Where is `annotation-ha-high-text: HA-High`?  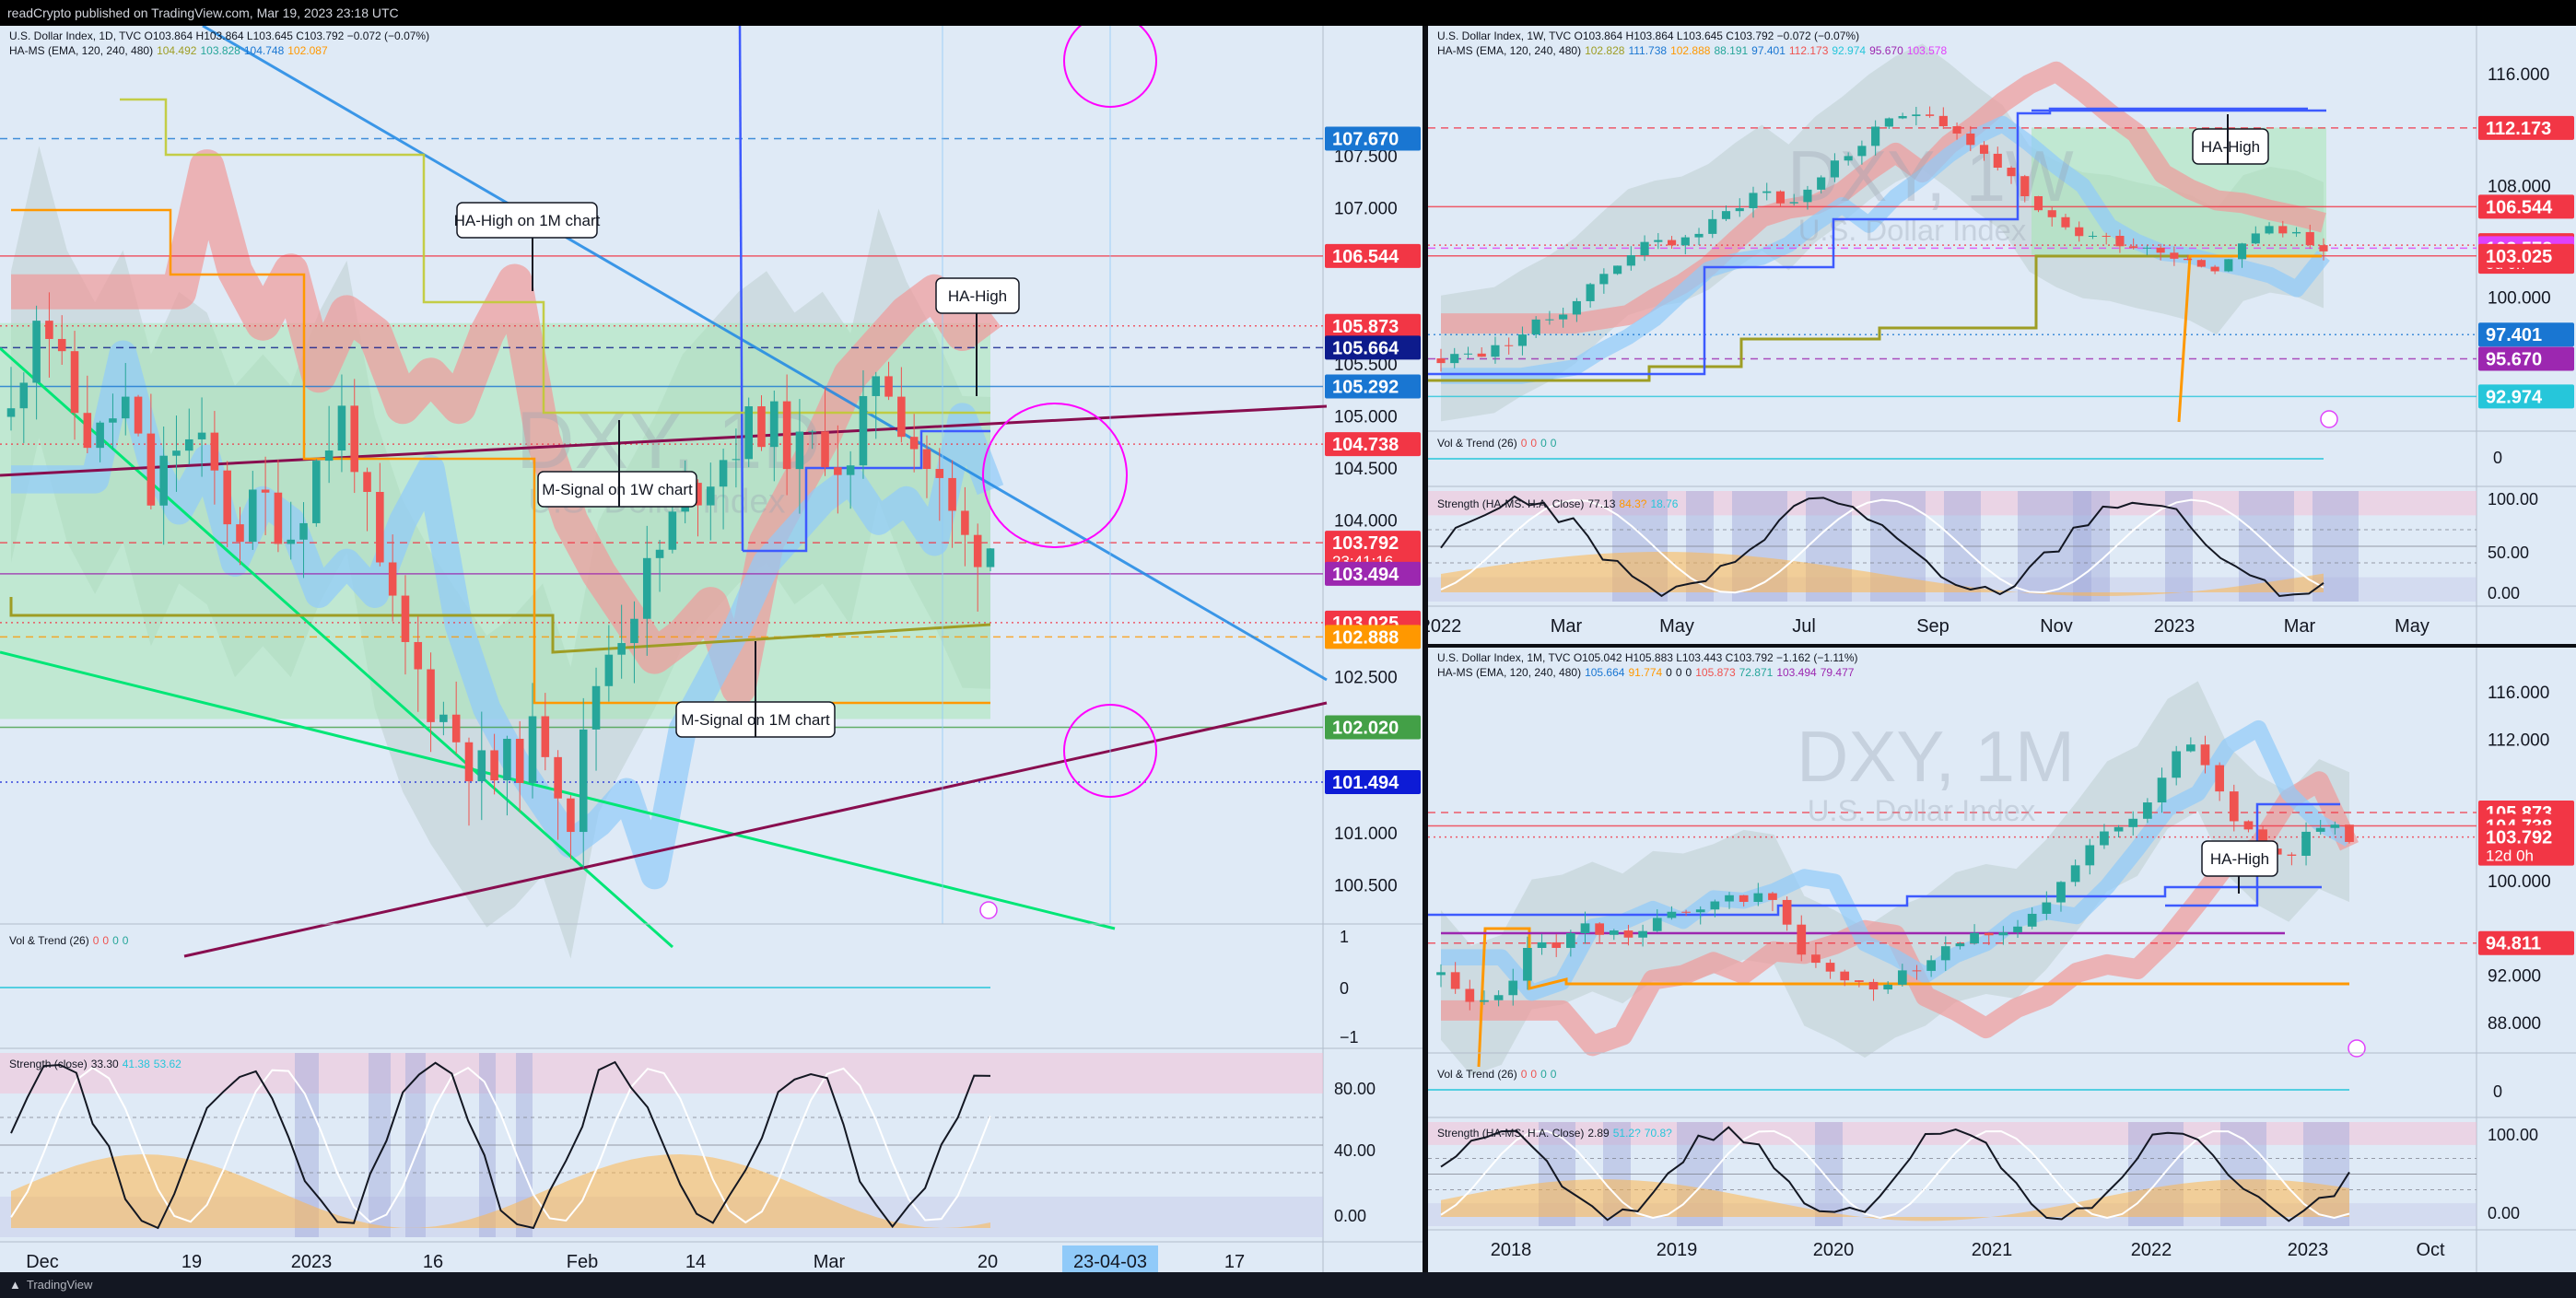 annotation-ha-high-text: HA-High is located at coordinates (2239, 859).